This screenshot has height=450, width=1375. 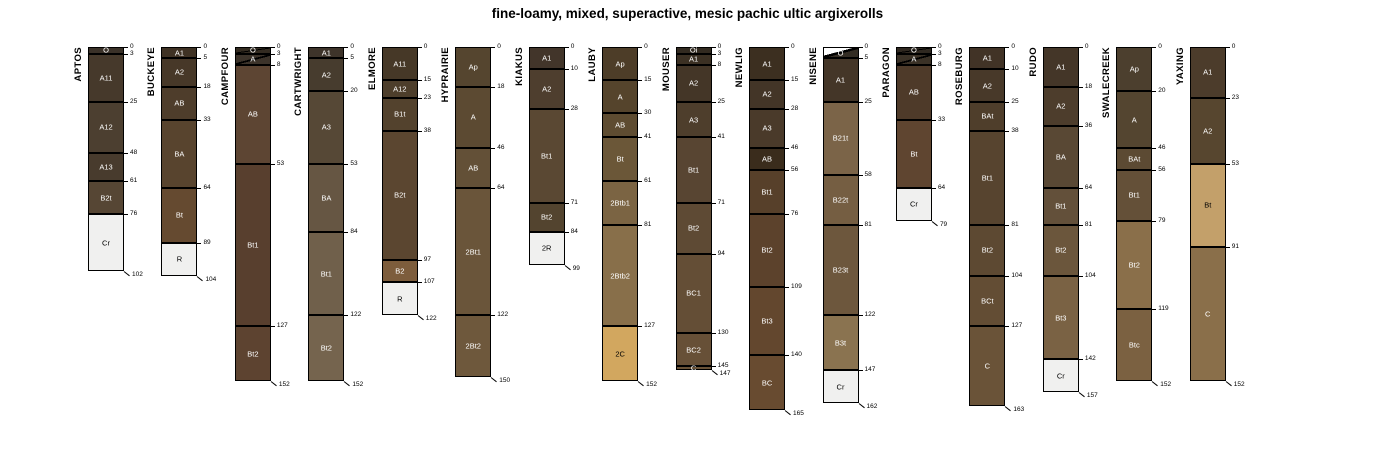 I want to click on depth-label: 157, so click(x=1092, y=396).